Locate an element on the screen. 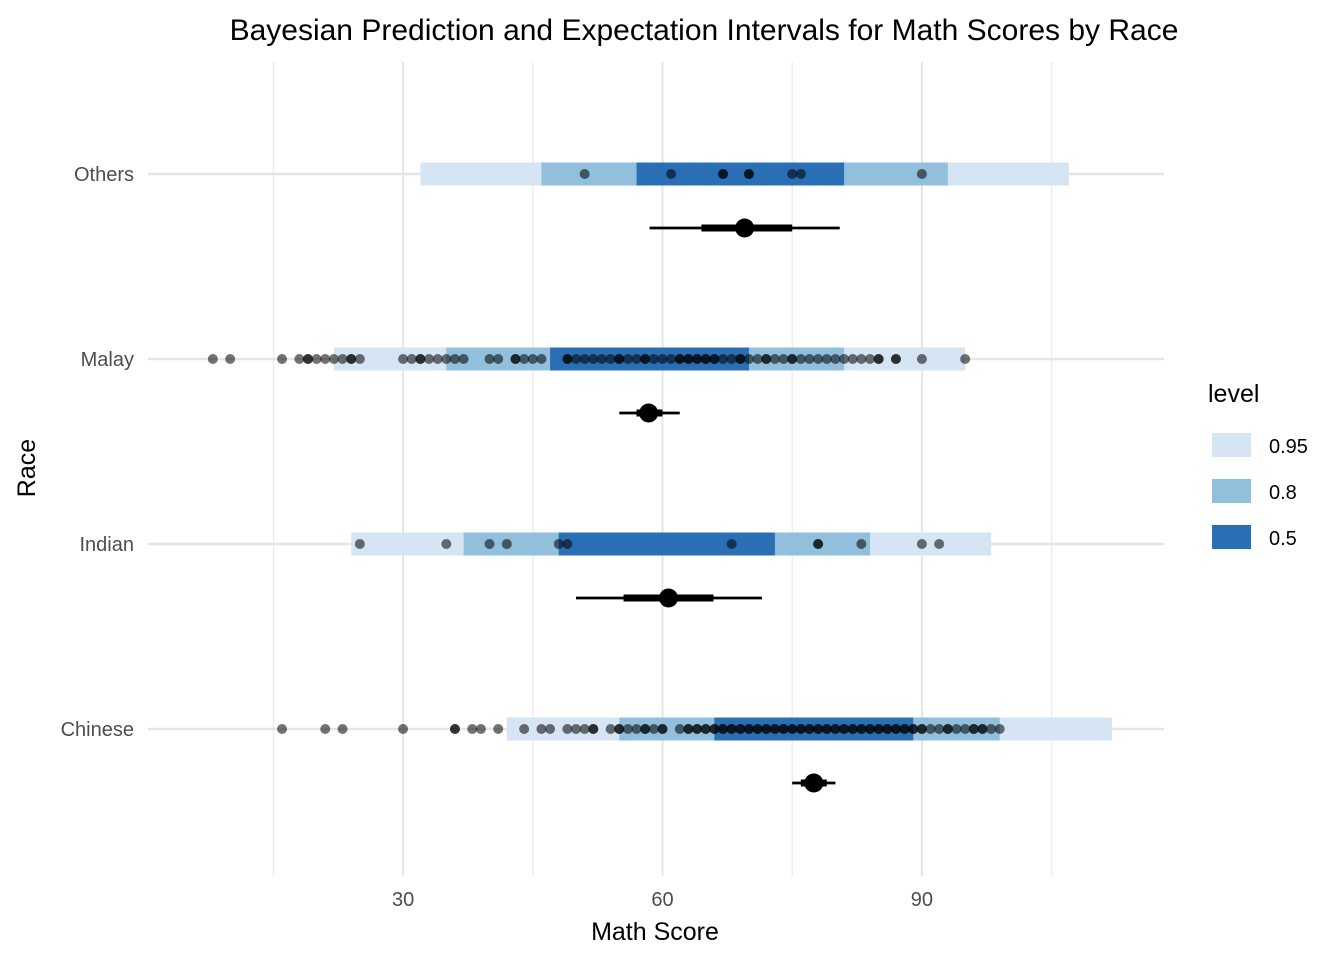 The image size is (1344, 960). expectation-intervals is located at coordinates (708, 505).